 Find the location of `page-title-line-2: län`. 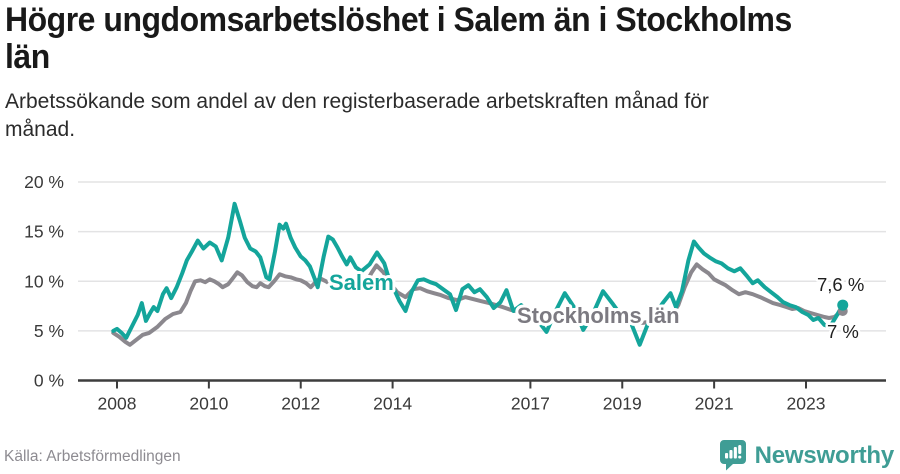

page-title-line-2: län is located at coordinates (27, 57).